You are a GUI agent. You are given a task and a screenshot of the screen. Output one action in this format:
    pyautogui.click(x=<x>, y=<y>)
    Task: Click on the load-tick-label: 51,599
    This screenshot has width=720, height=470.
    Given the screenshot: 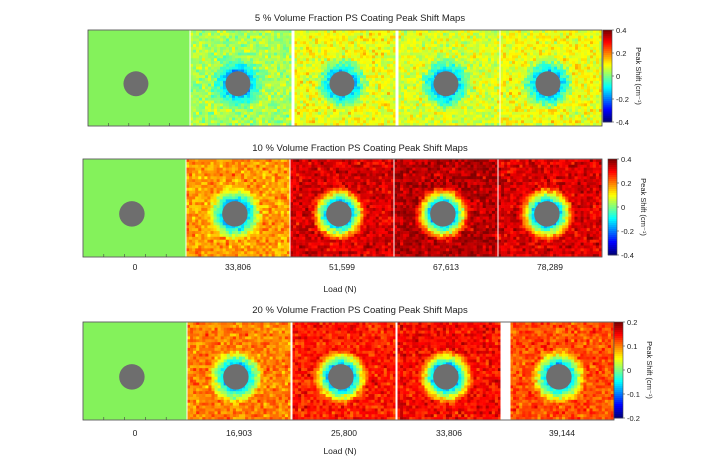 What is the action you would take?
    pyautogui.click(x=342, y=267)
    